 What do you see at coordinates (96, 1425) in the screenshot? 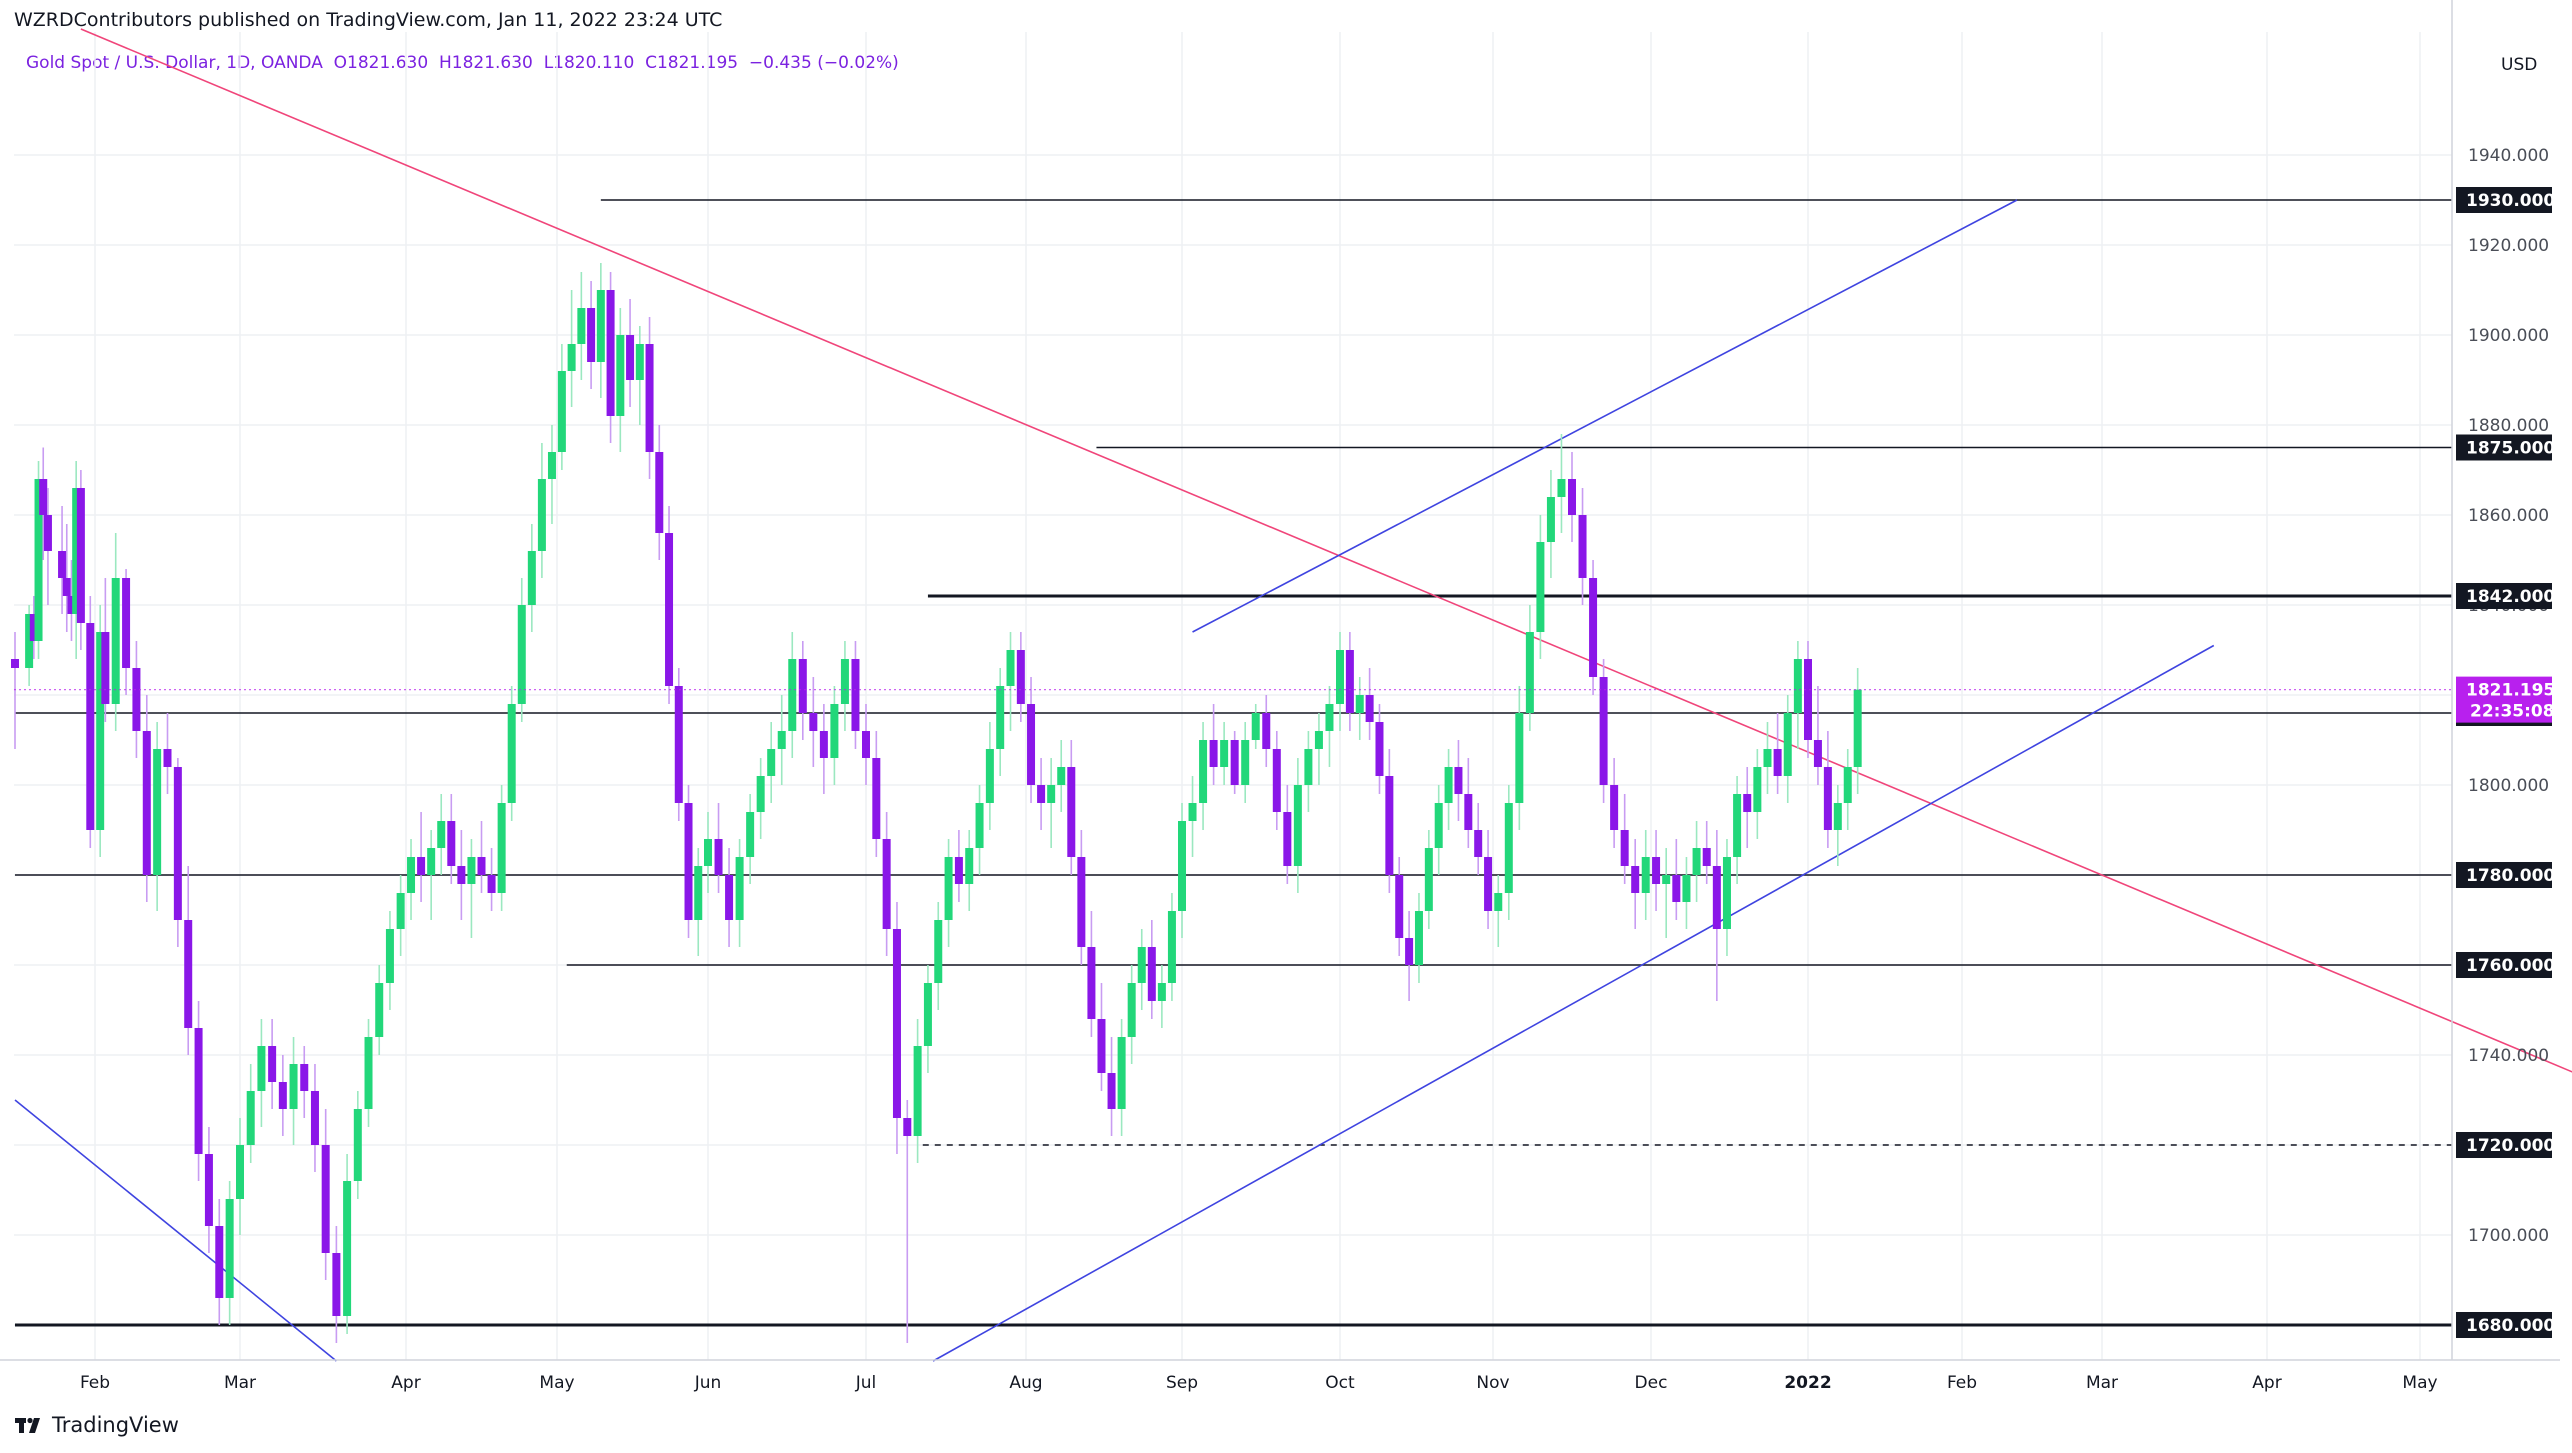
I see `footer: TradingView` at bounding box center [96, 1425].